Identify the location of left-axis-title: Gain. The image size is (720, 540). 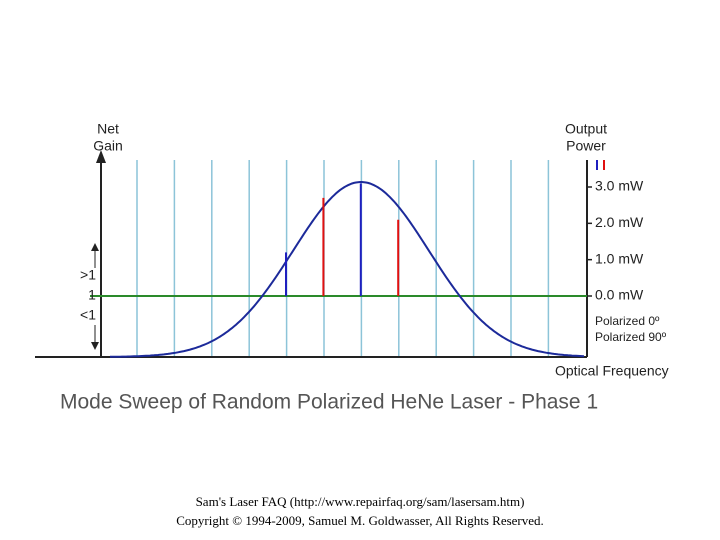
(108, 146).